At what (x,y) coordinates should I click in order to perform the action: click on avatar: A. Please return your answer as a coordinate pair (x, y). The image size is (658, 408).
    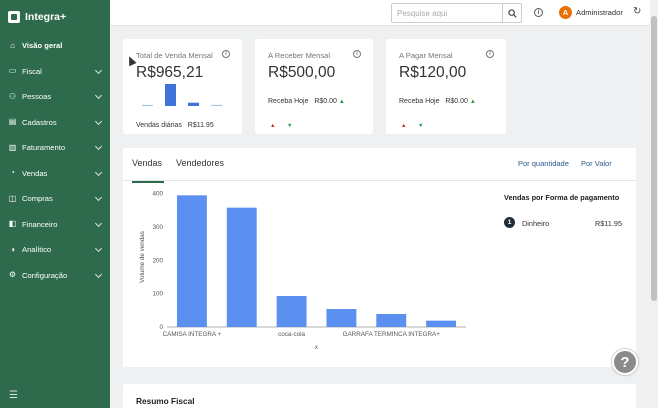
    Looking at the image, I should click on (565, 12).